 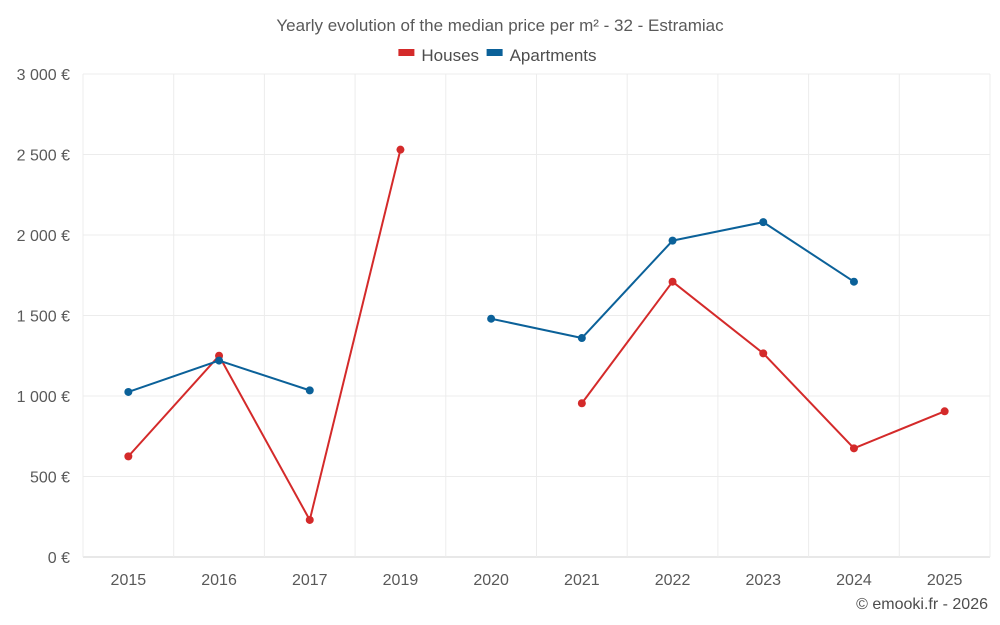 What do you see at coordinates (763, 580) in the screenshot?
I see `x-tick-label: 2023` at bounding box center [763, 580].